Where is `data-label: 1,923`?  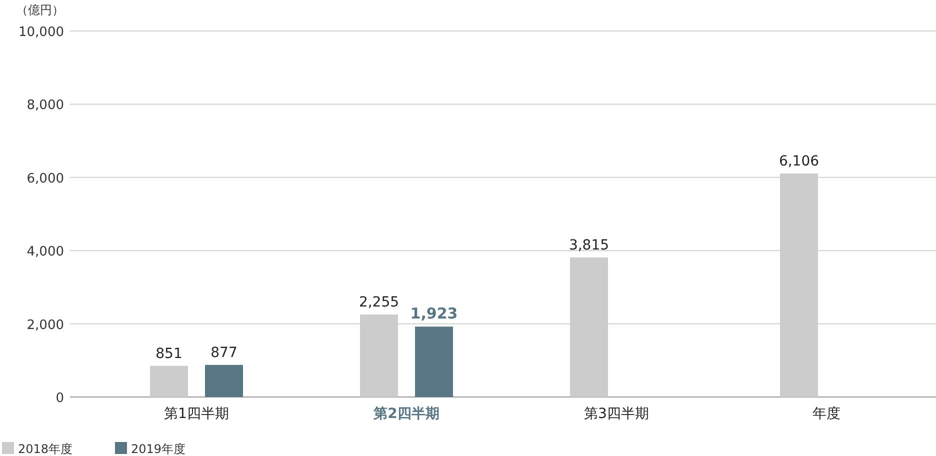
data-label: 1,923 is located at coordinates (434, 313).